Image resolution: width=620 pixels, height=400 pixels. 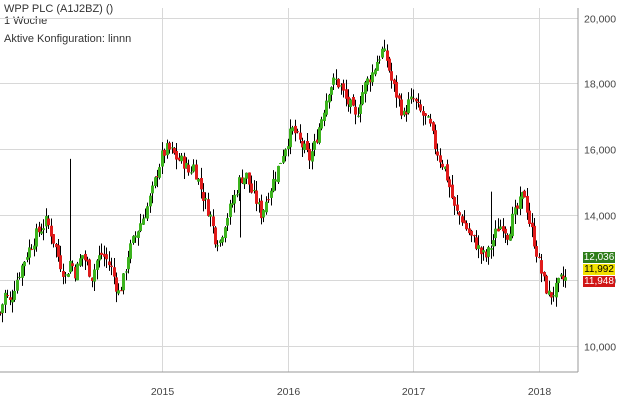 I want to click on x-tick-label: 2018, so click(x=540, y=392).